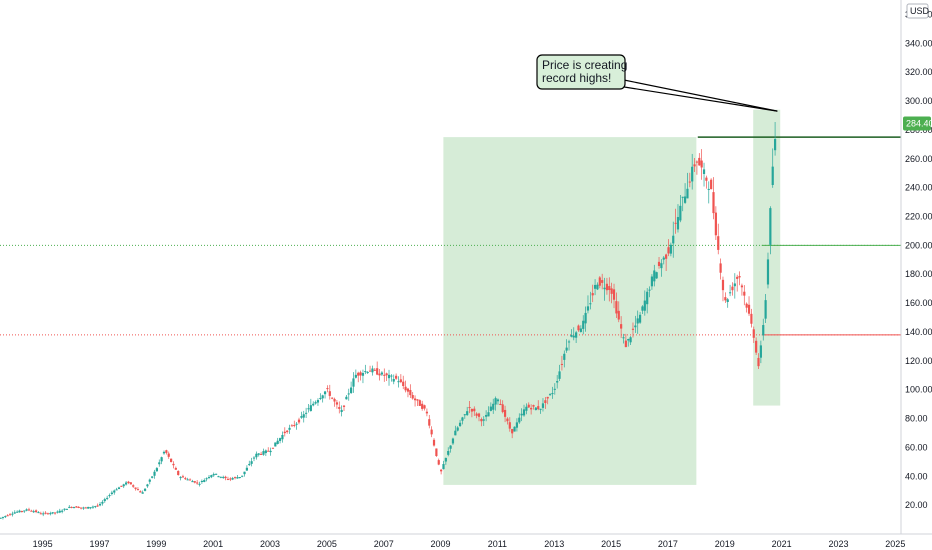  What do you see at coordinates (725, 544) in the screenshot?
I see `x-tick-label: 2019` at bounding box center [725, 544].